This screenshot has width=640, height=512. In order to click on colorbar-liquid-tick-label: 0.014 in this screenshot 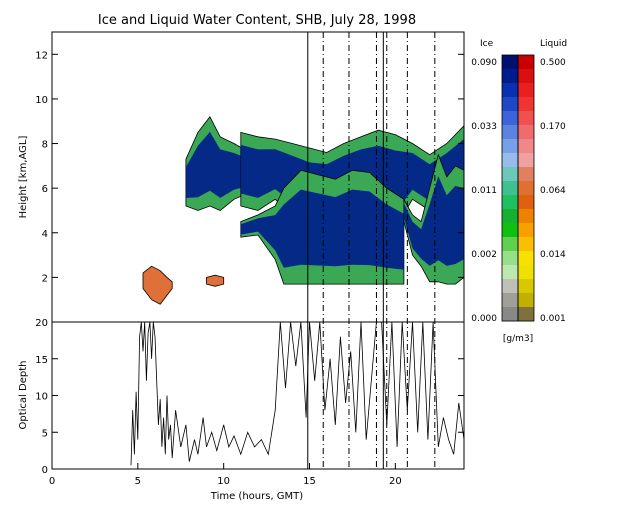, I will do `click(553, 255)`.